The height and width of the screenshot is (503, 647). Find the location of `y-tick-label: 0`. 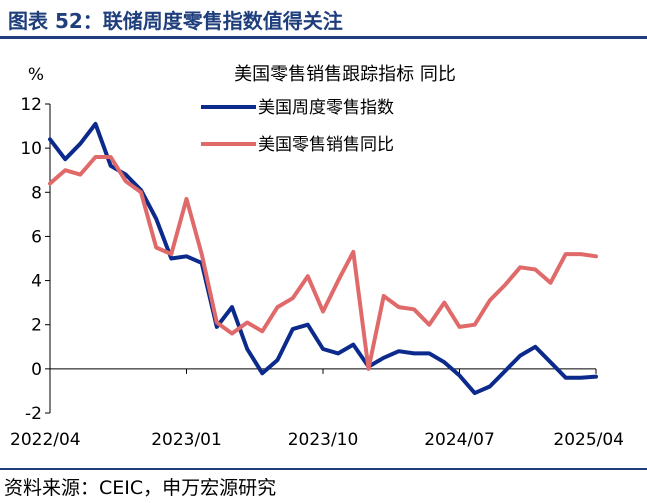

y-tick-label: 0 is located at coordinates (36, 370).